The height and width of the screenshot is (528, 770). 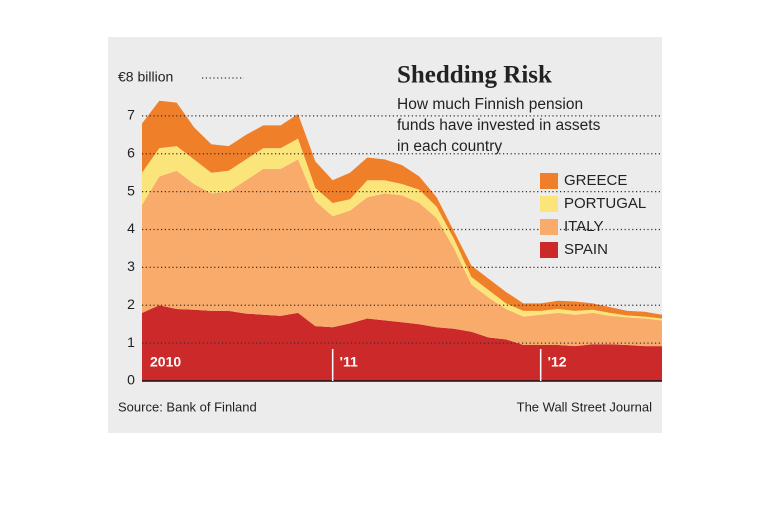 I want to click on legend-label: GREECE, so click(x=595, y=180).